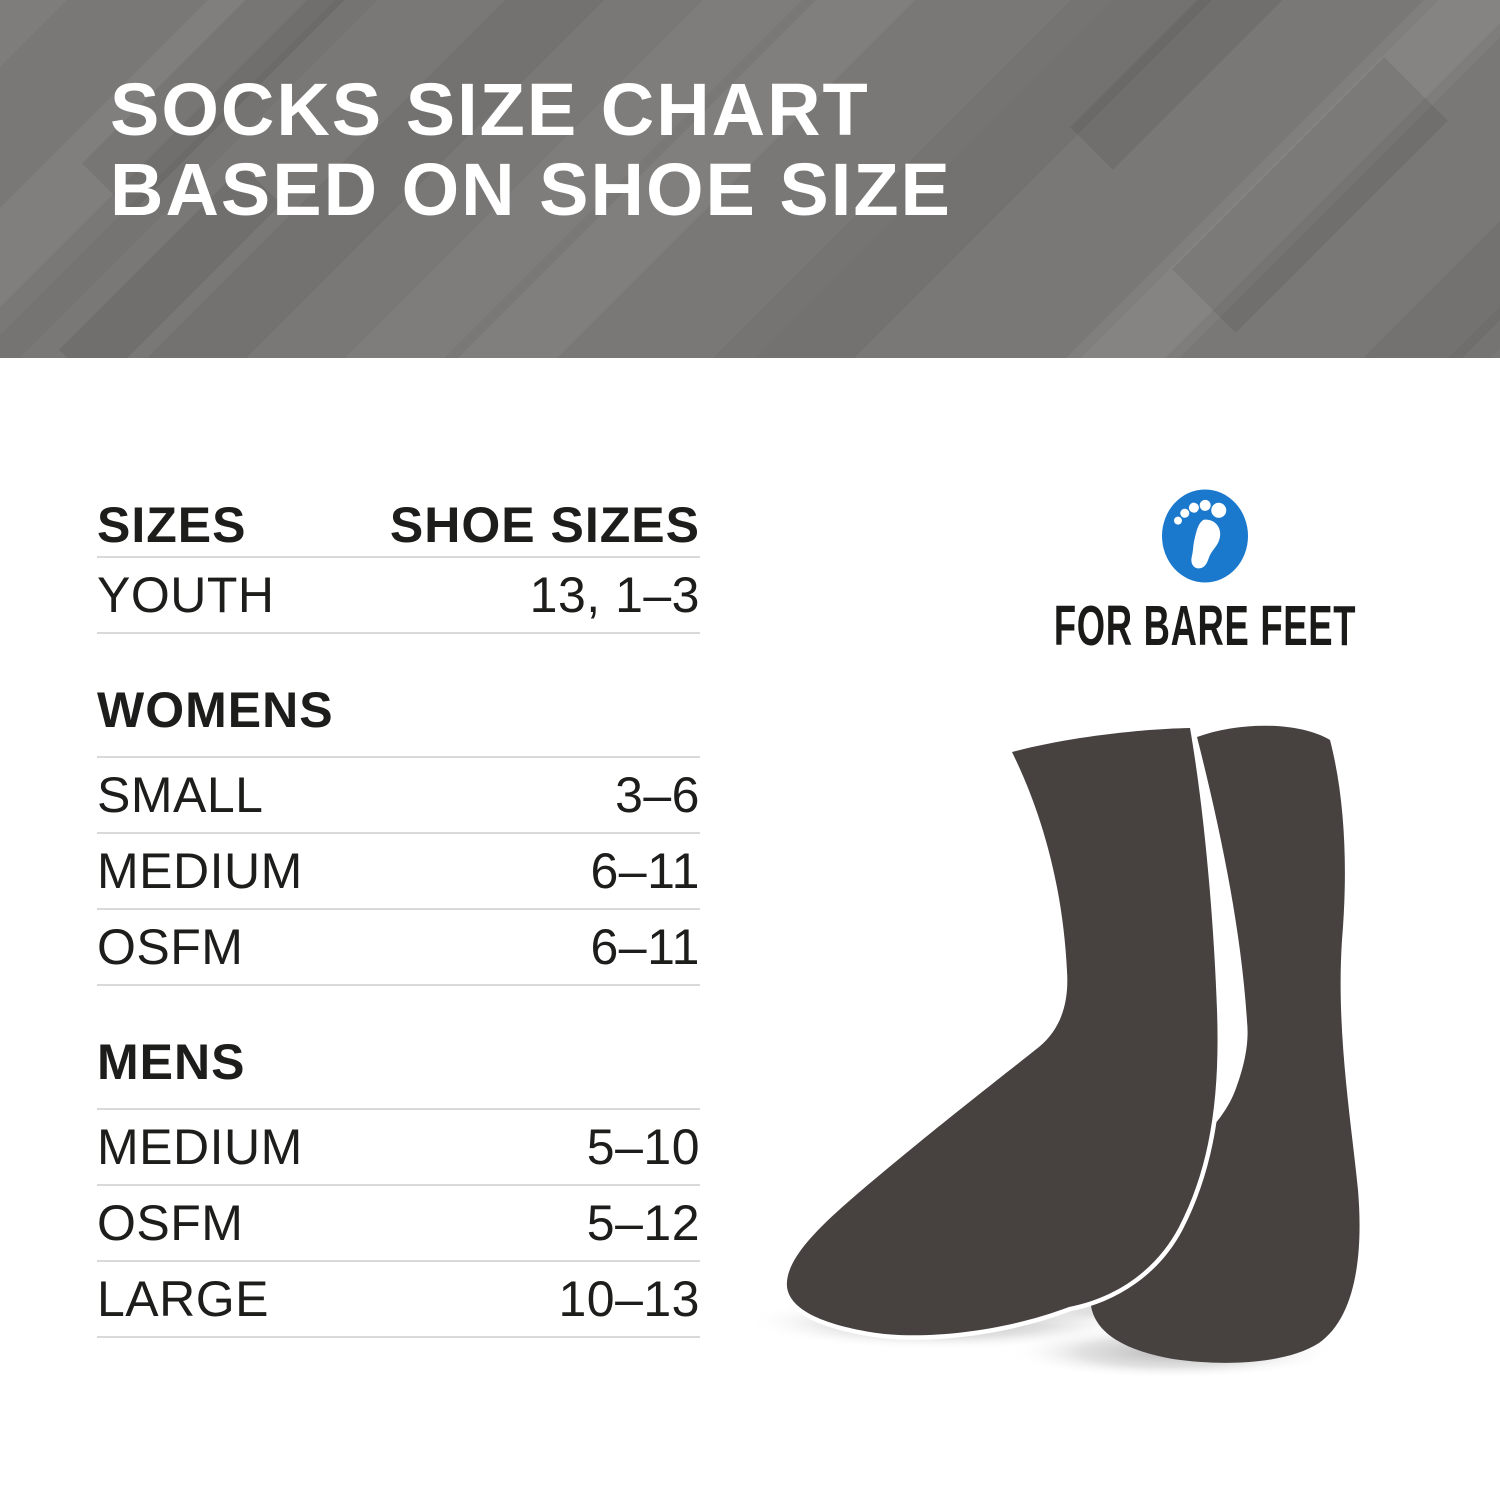 The image size is (1500, 1500). I want to click on row-label: SMALL, so click(180, 795).